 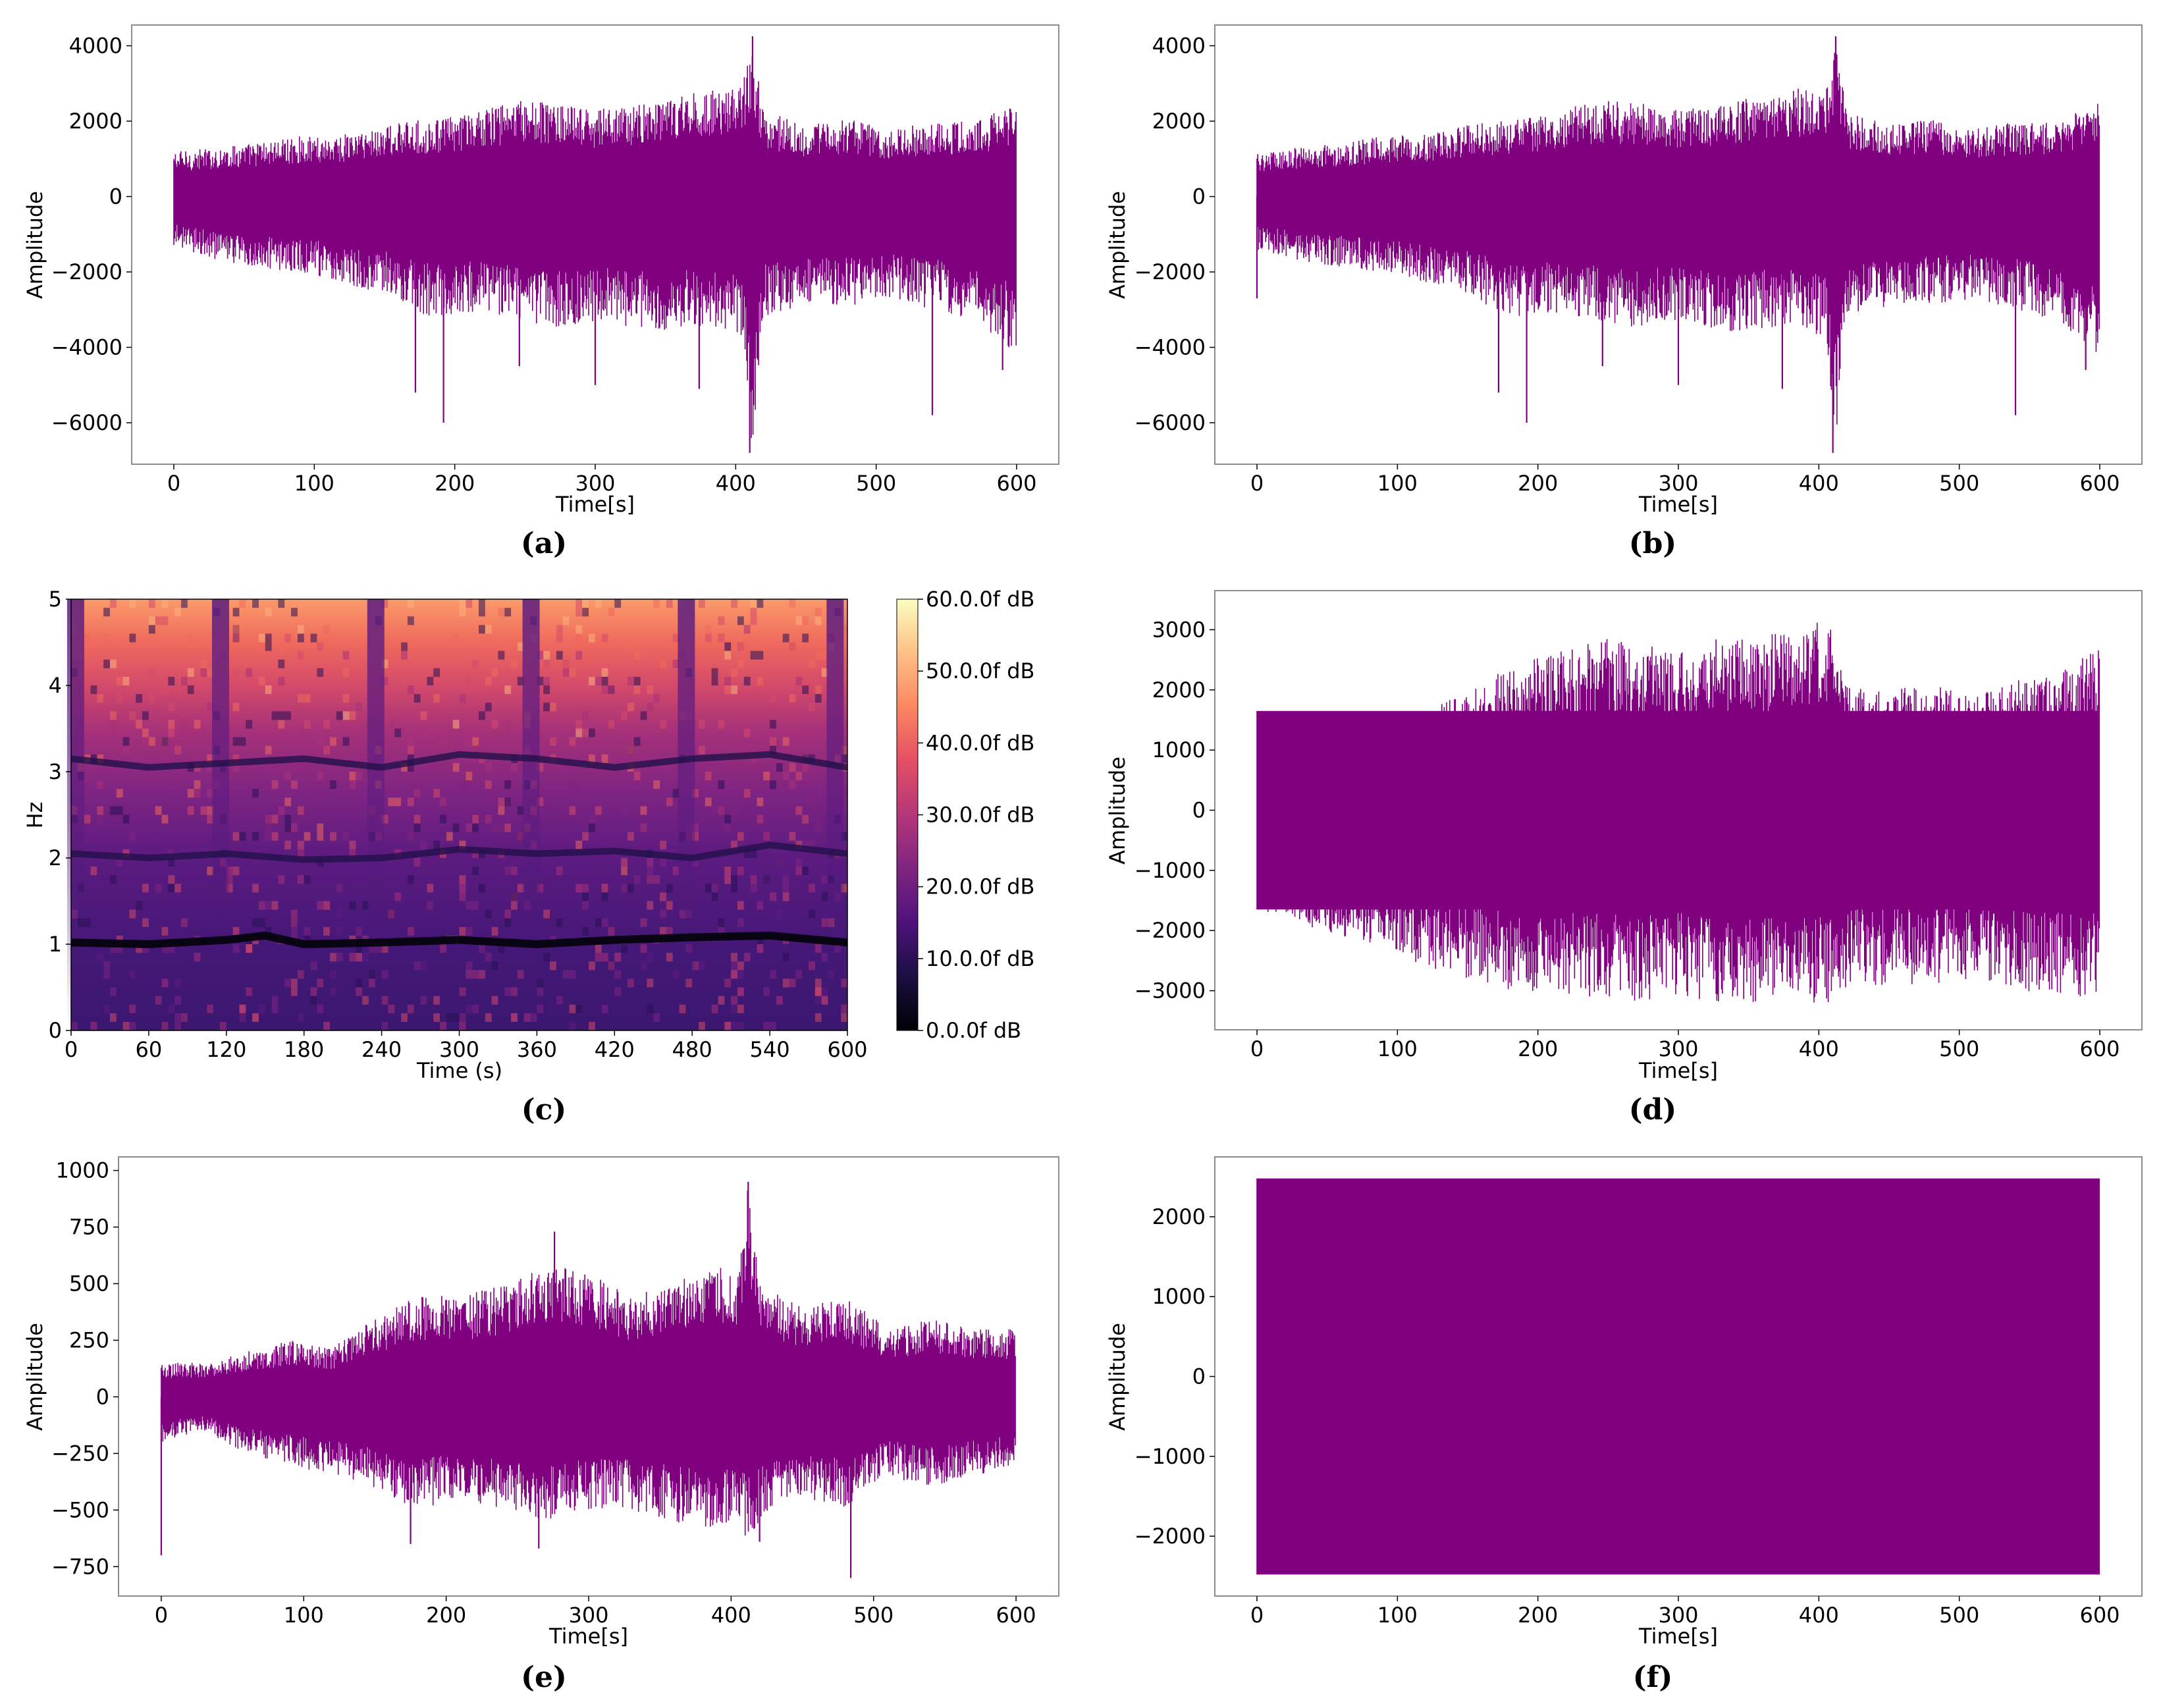 What do you see at coordinates (1170, 1456) in the screenshot?
I see `y-tick-label-f: −1000` at bounding box center [1170, 1456].